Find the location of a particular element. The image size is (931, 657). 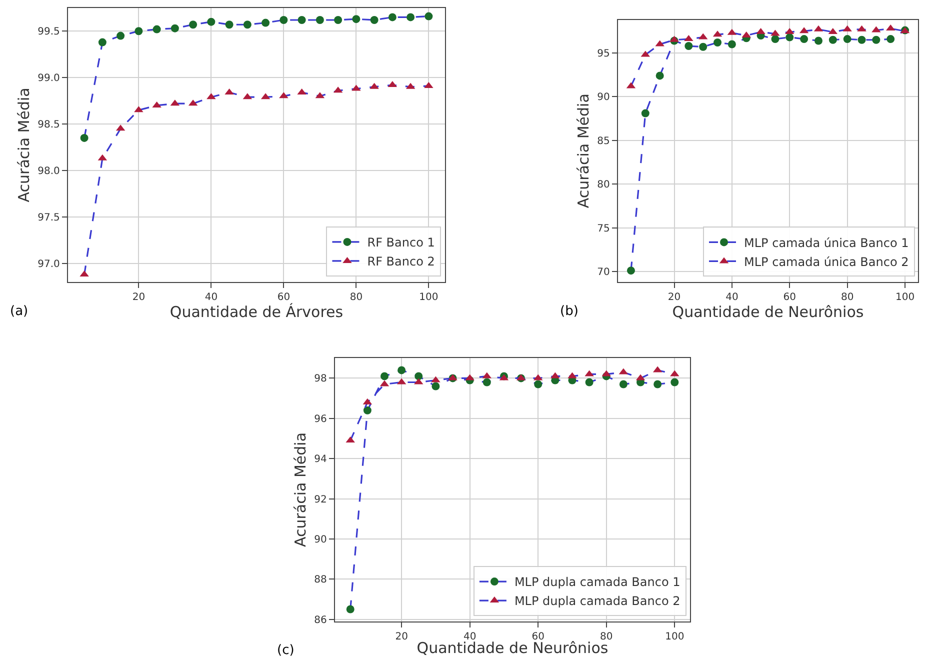

legend-label: MLP camada única Banco 2 is located at coordinates (826, 261).